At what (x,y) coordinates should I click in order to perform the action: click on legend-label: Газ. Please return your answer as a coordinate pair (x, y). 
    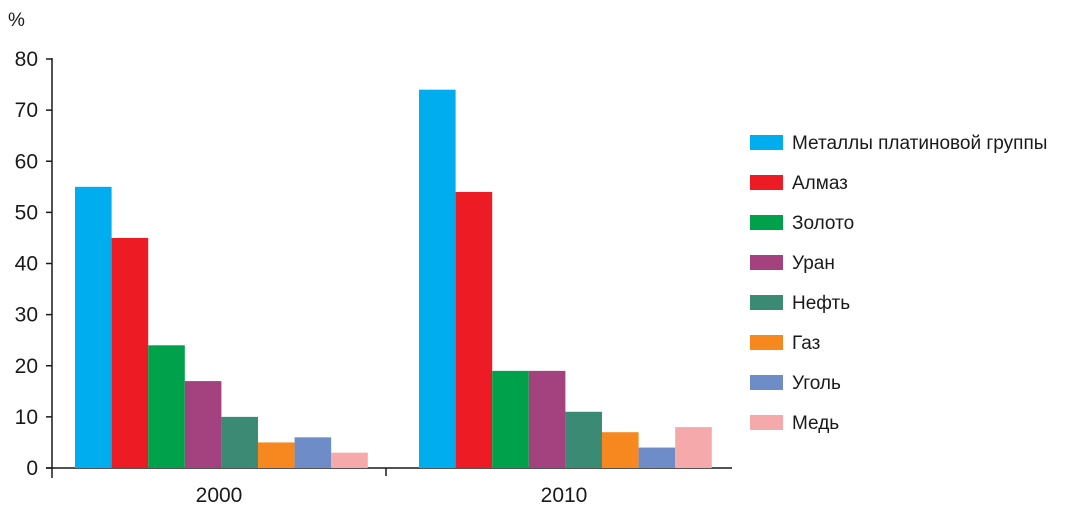
    Looking at the image, I should click on (806, 343).